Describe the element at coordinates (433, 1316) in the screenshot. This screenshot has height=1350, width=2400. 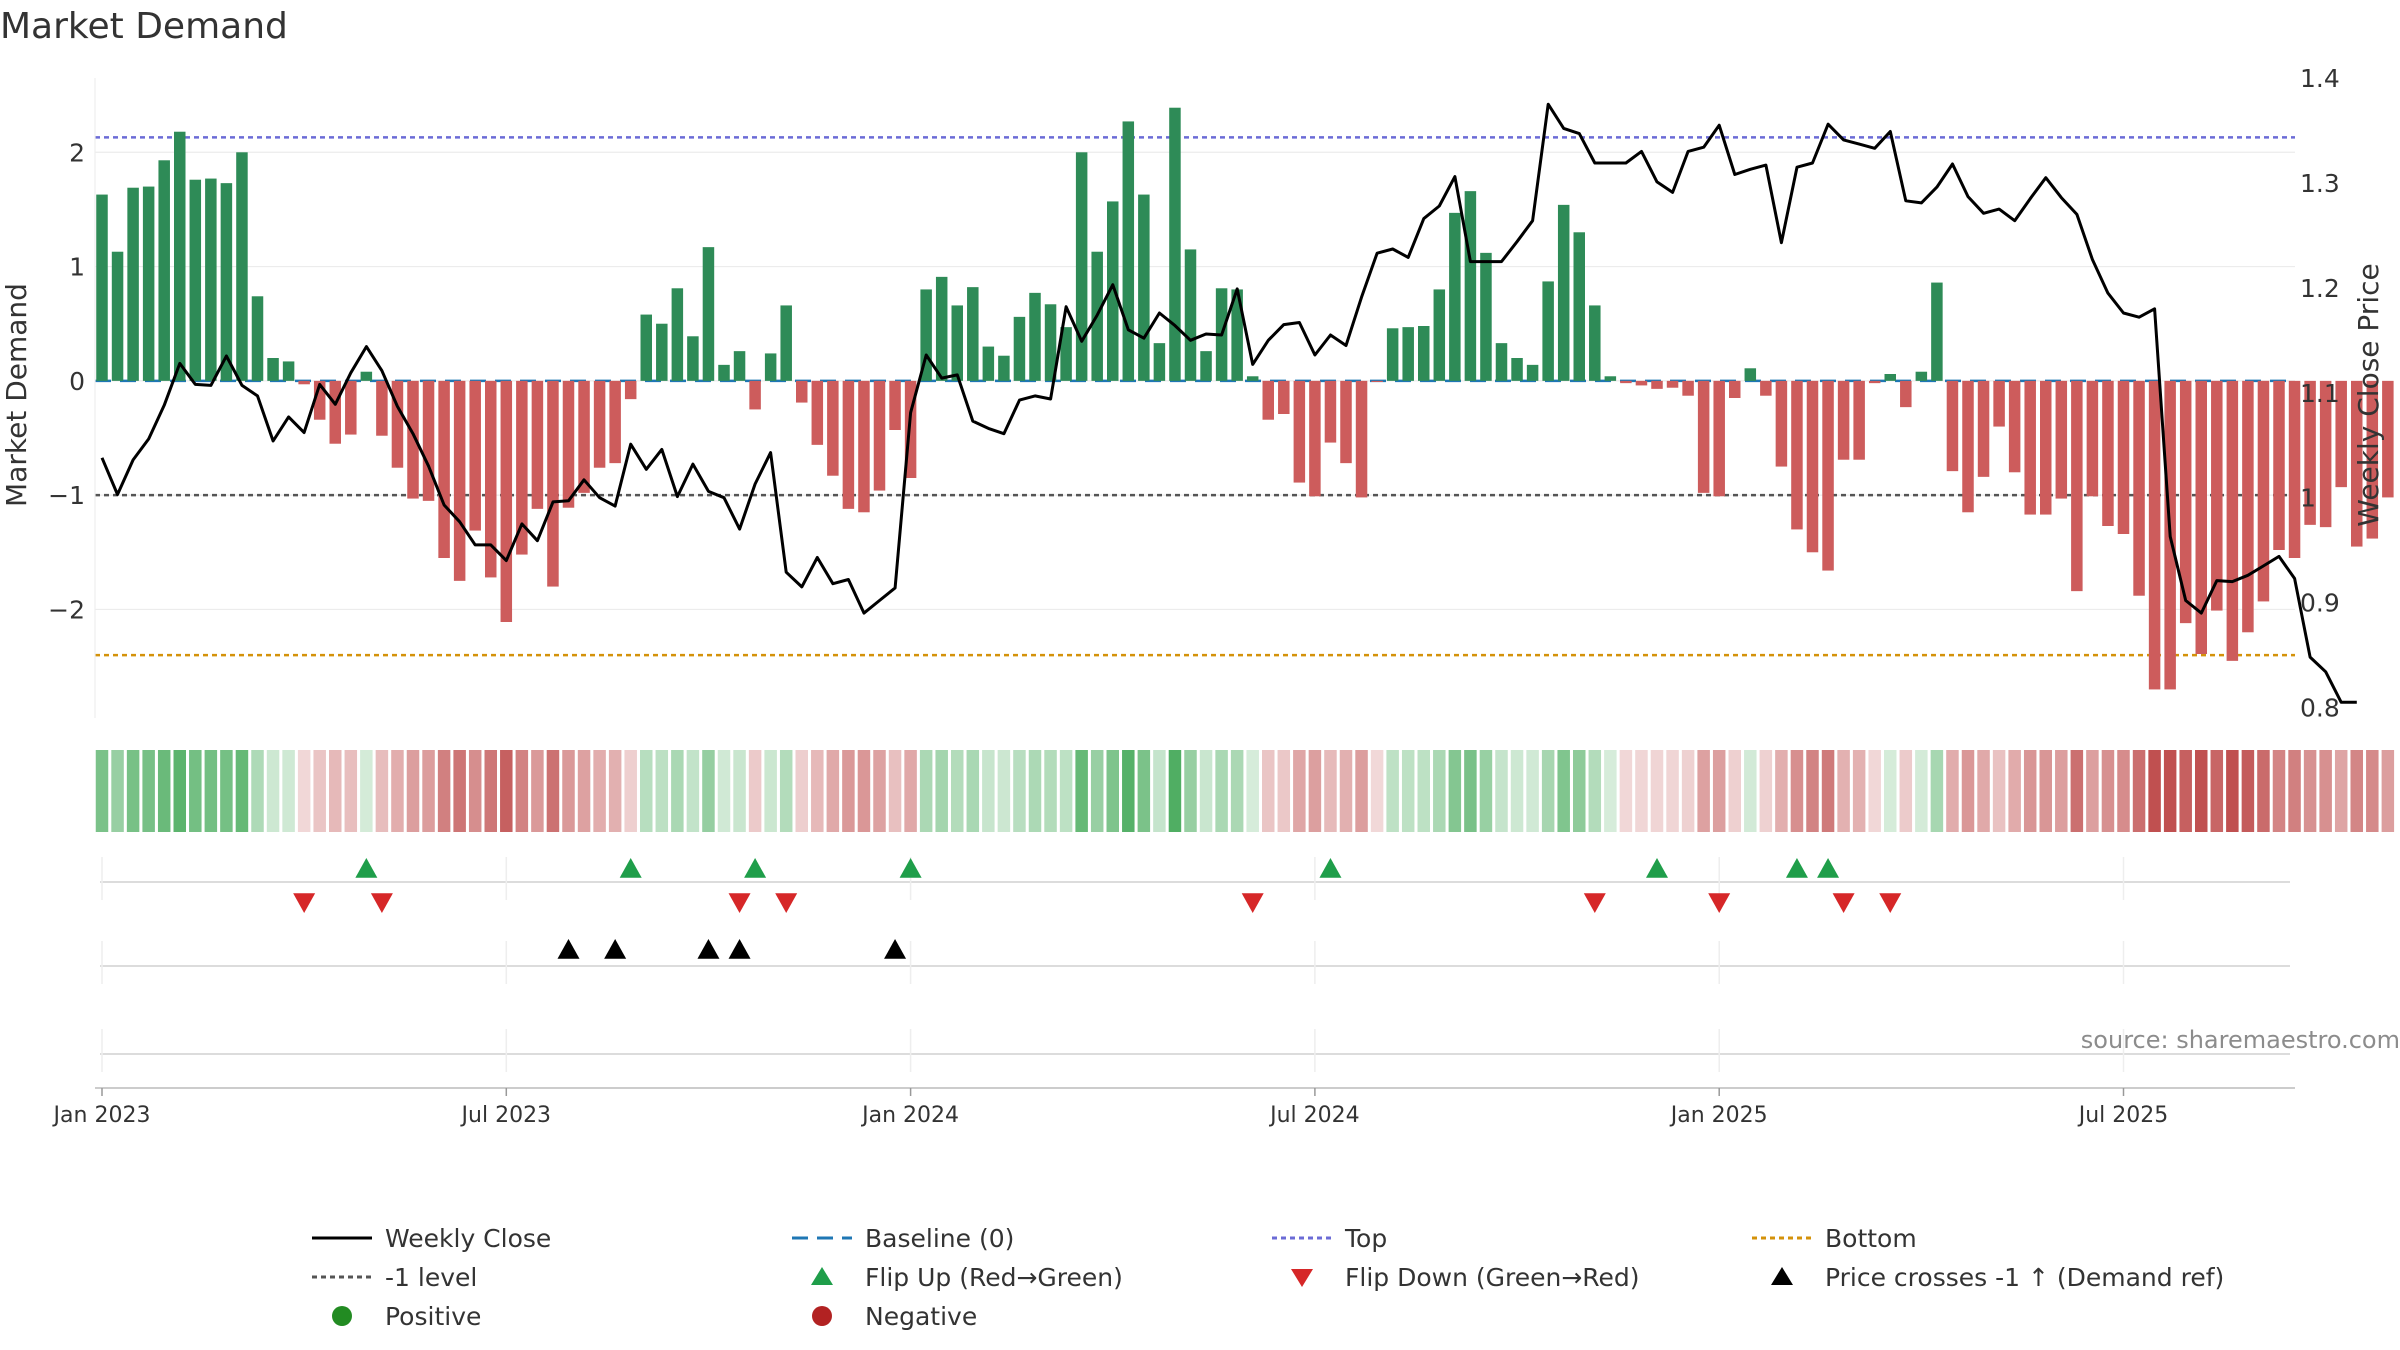
I see `legend-label: Positive` at that location.